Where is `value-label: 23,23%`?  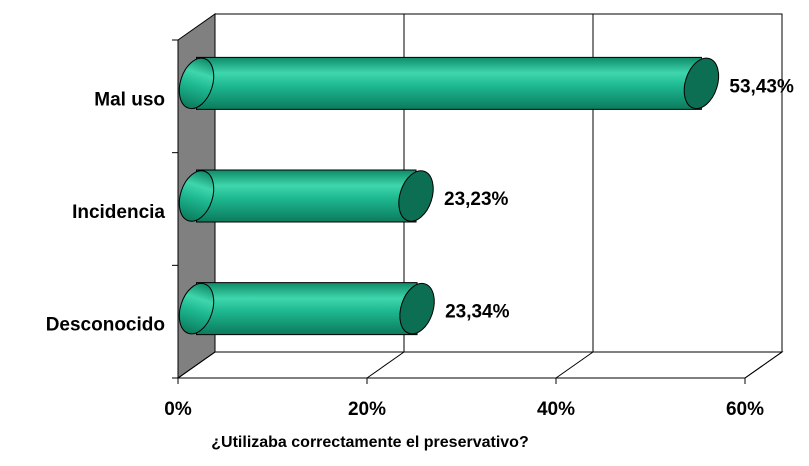 value-label: 23,23% is located at coordinates (476, 199).